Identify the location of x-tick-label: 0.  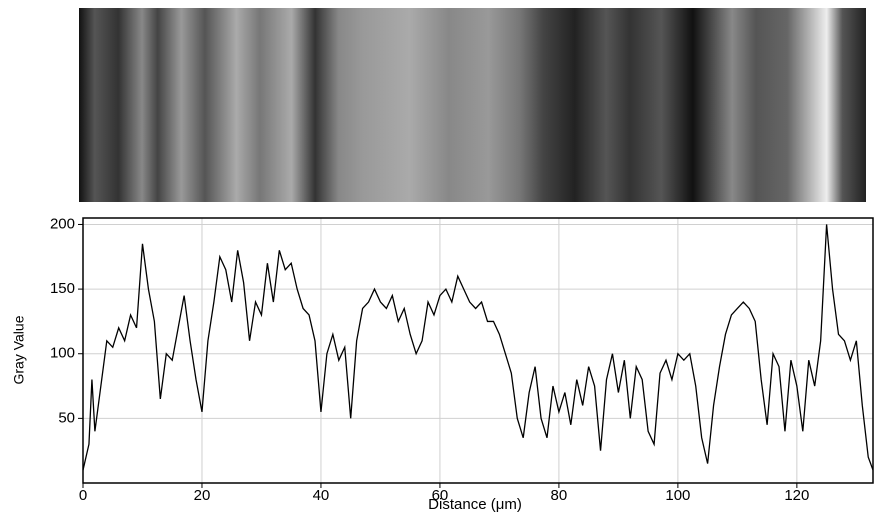
(83, 495).